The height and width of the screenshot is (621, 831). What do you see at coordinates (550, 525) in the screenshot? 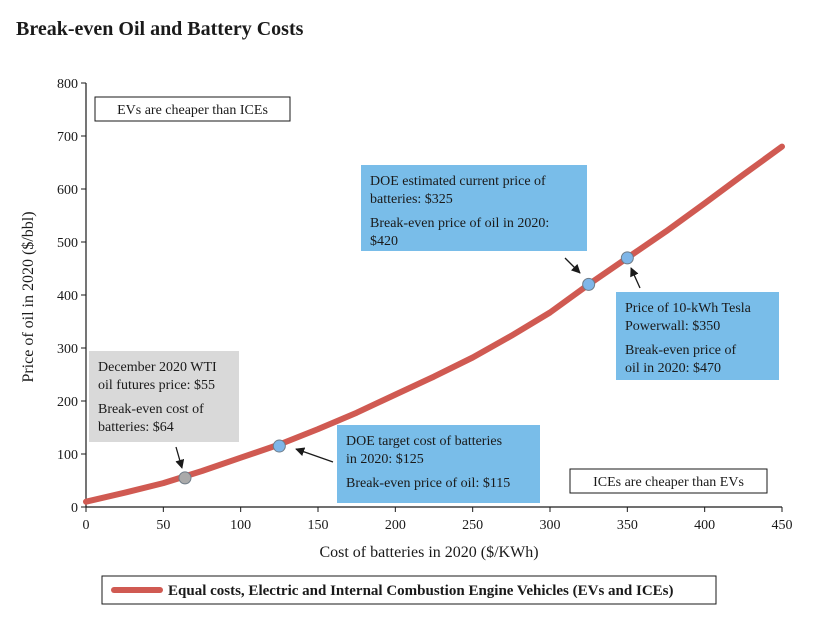
I see `x-tick-label: 300` at bounding box center [550, 525].